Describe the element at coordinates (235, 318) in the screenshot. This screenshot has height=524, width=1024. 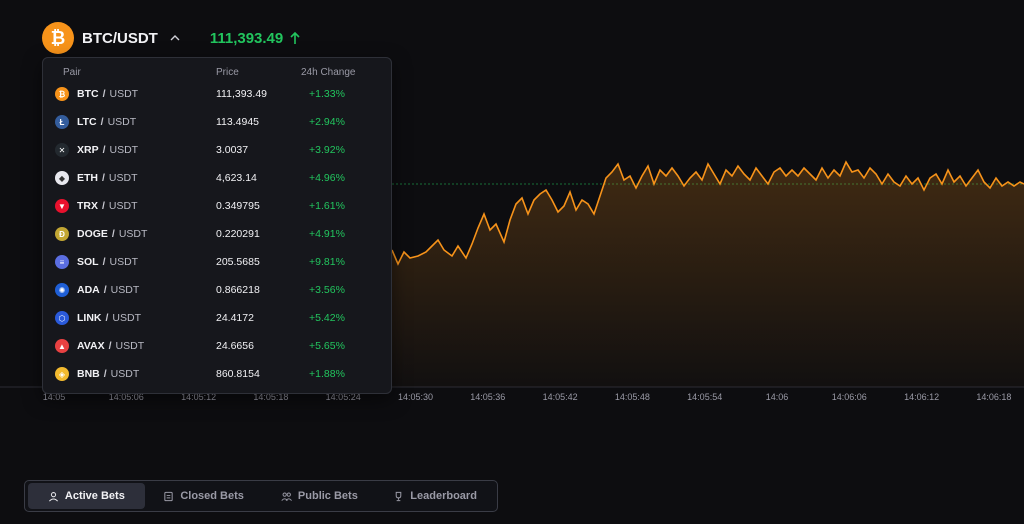
I see `pair-price: 24.4172` at that location.